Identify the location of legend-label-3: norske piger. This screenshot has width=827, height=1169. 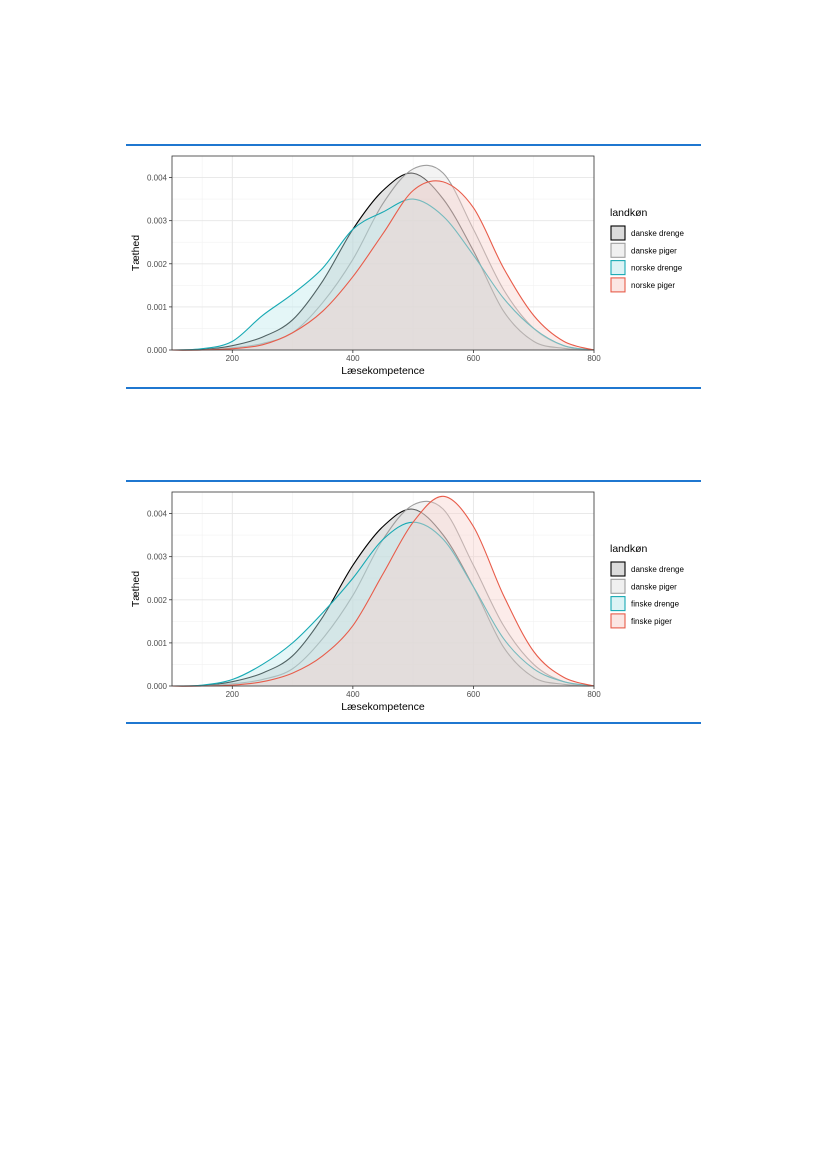
(653, 285).